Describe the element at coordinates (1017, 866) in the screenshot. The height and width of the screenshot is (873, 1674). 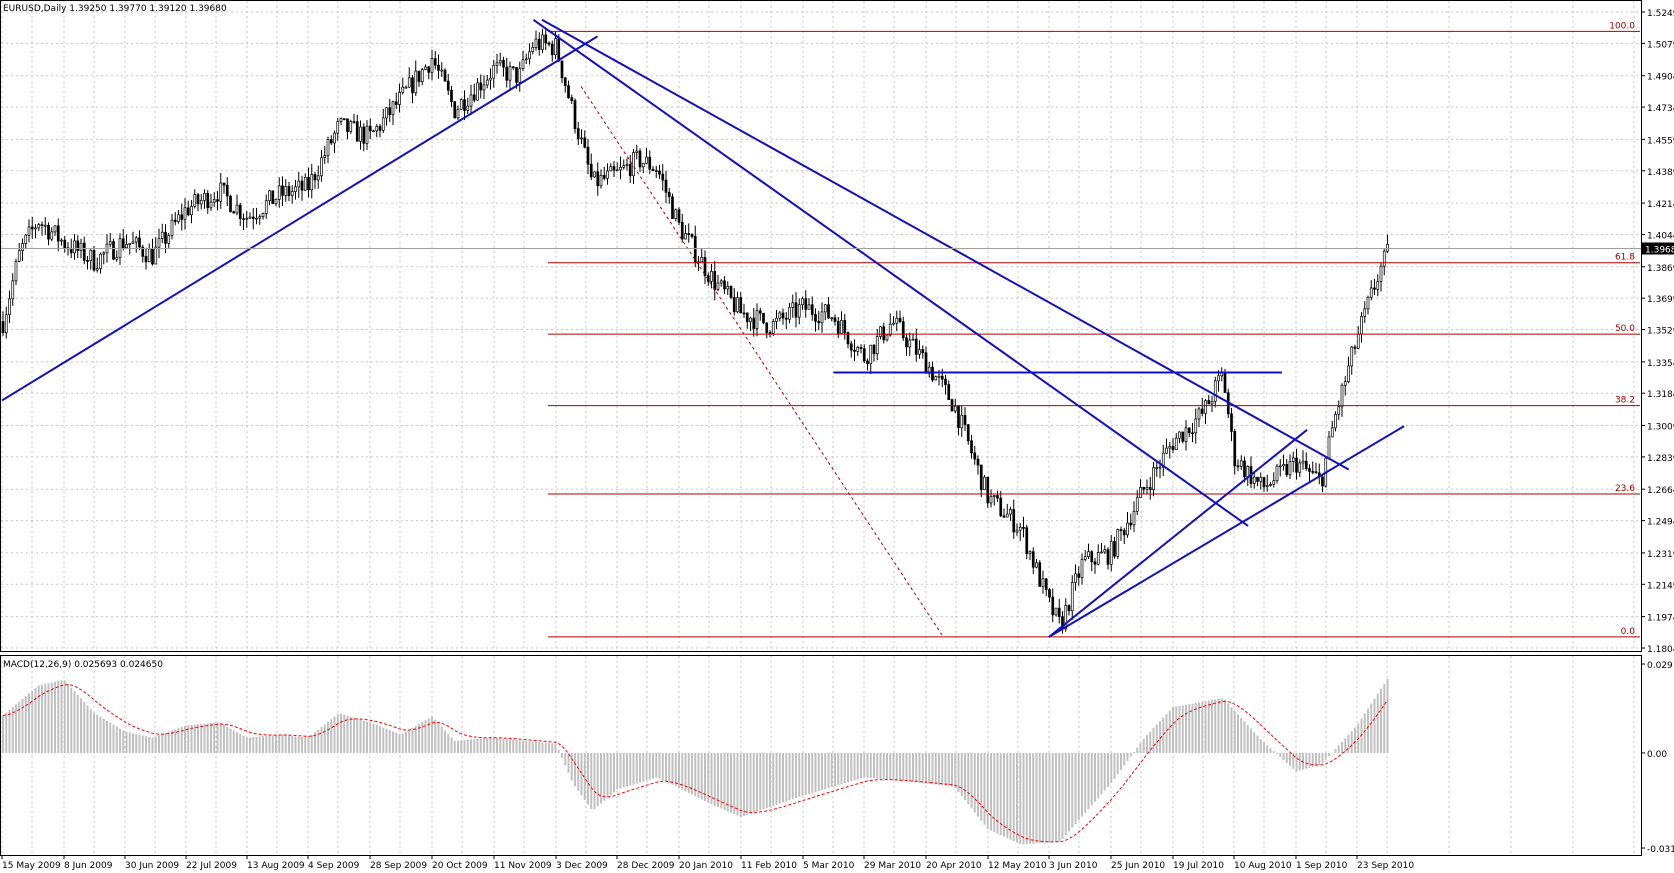
I see `x-tick-label: 12 May 2010` at that location.